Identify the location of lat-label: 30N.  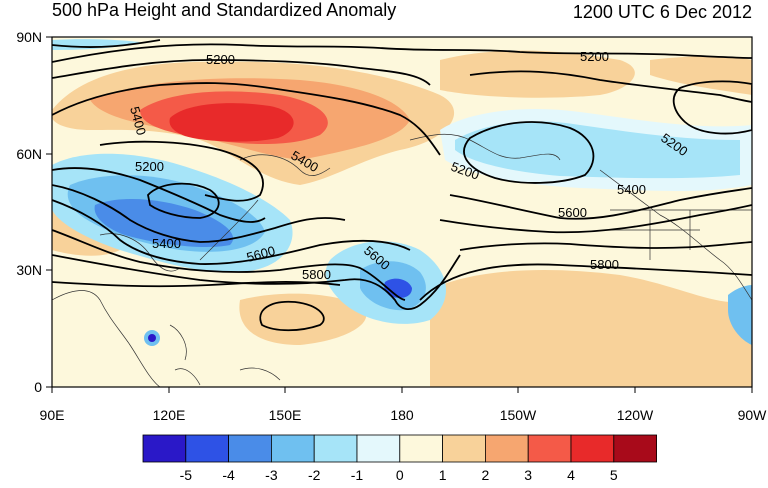
(29, 270).